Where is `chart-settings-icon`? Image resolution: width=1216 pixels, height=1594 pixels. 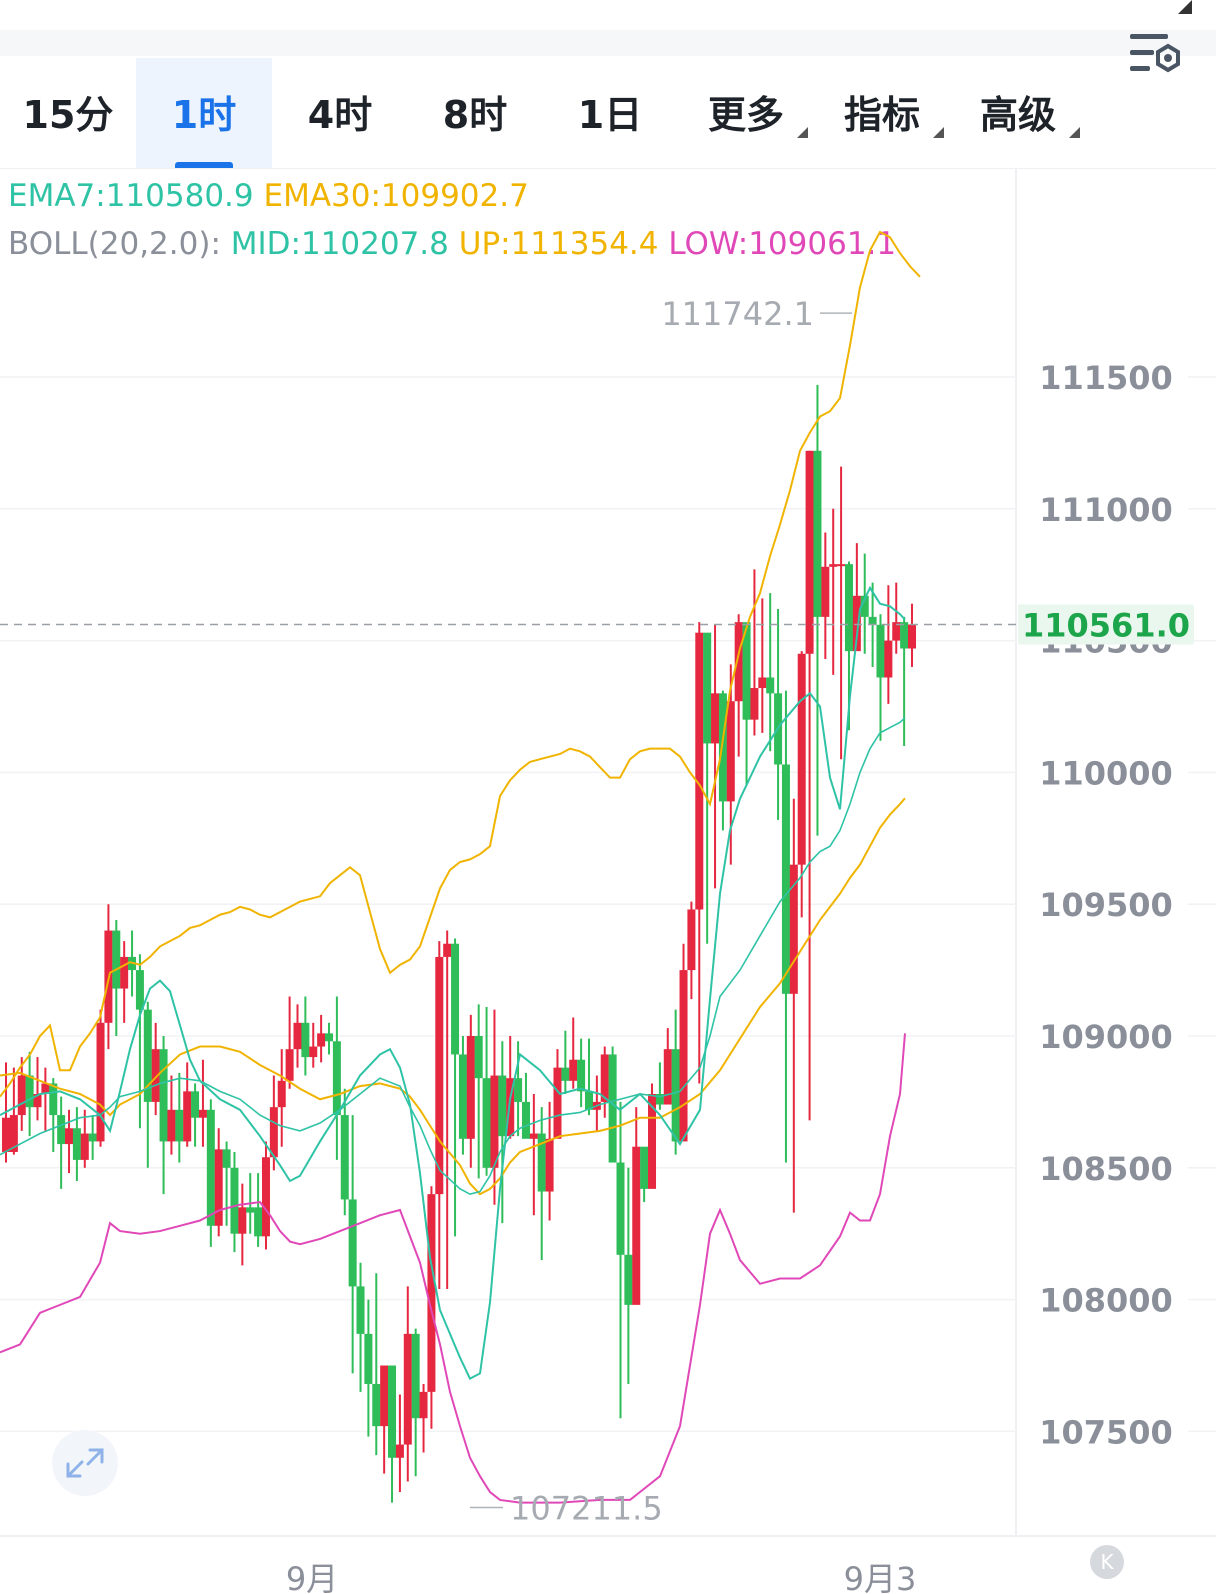 chart-settings-icon is located at coordinates (1156, 54).